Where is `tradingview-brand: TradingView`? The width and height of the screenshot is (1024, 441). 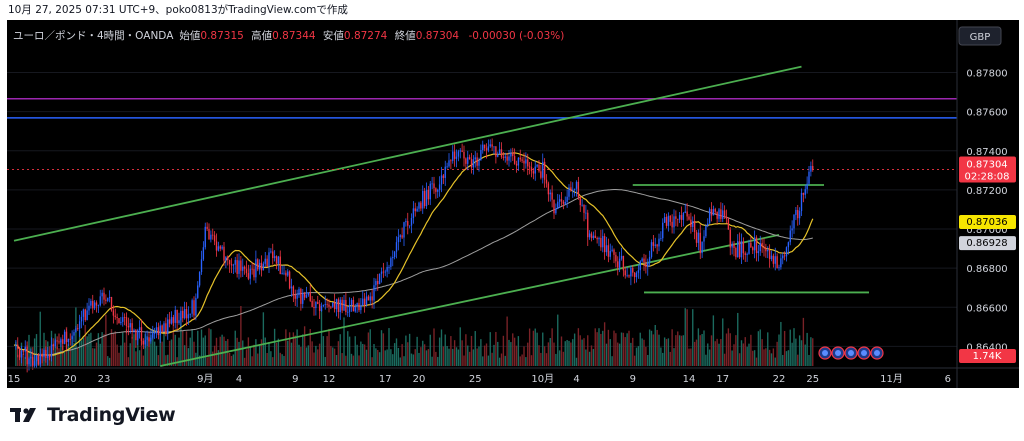 tradingview-brand: TradingView is located at coordinates (93, 415).